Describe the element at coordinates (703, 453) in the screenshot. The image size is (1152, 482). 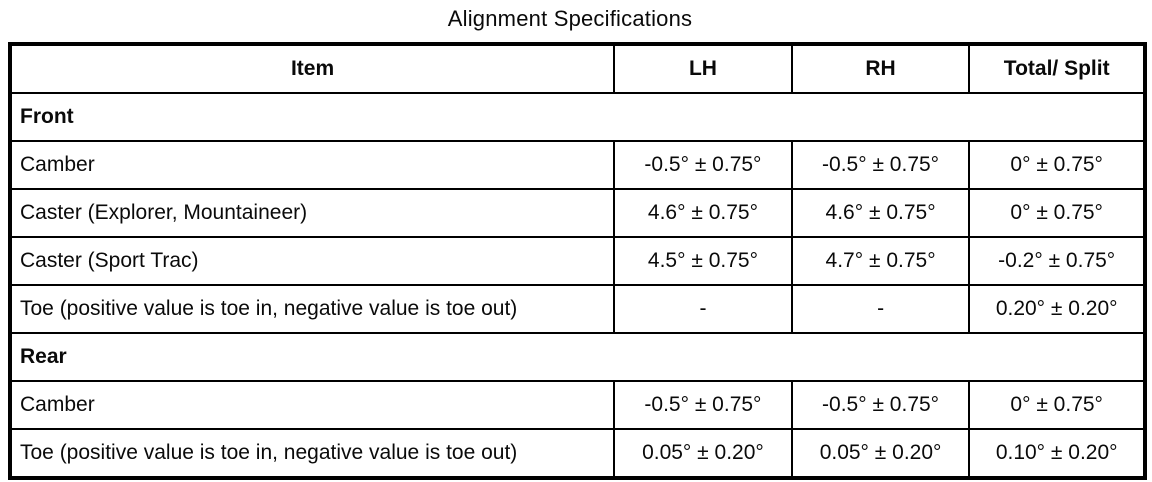
I see `row-lh-value: 0.05° ± 0.20°` at that location.